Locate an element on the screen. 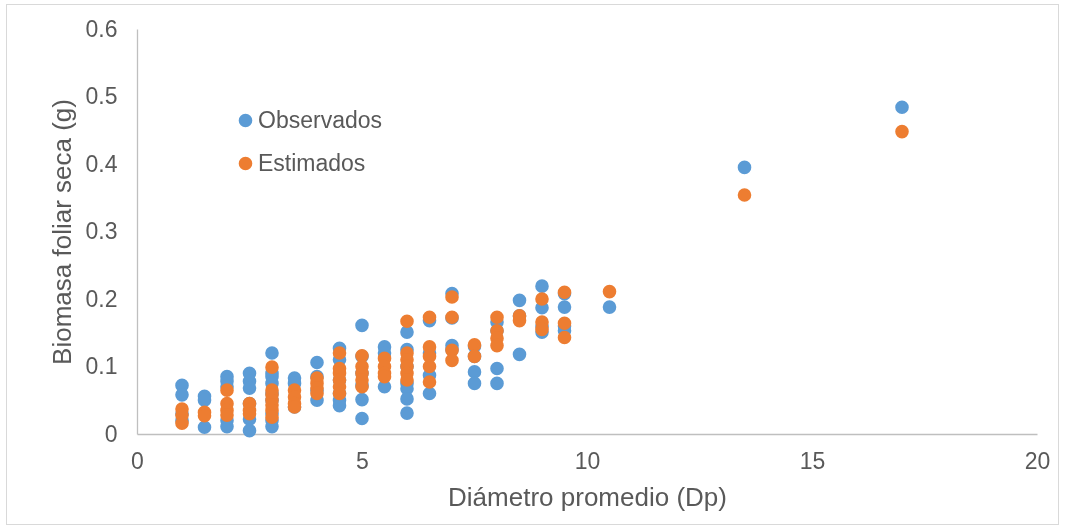 This screenshot has height=529, width=1065. x-tick-label: 0 is located at coordinates (137, 460).